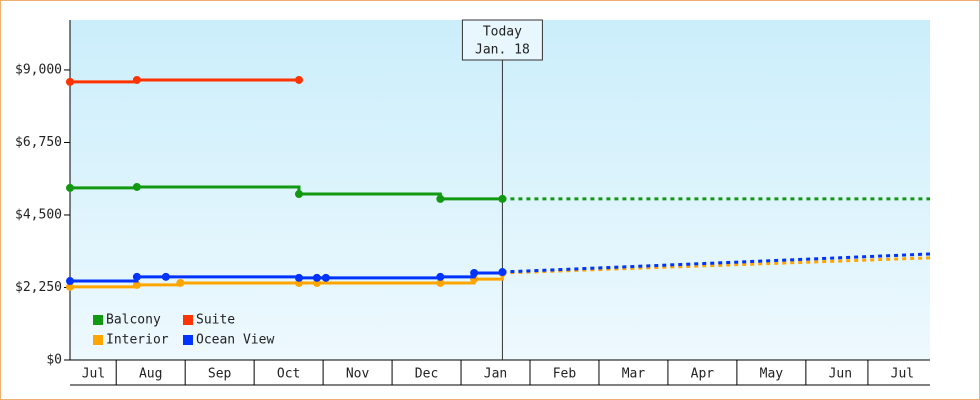  I want to click on x-tick-label: May, so click(772, 374).